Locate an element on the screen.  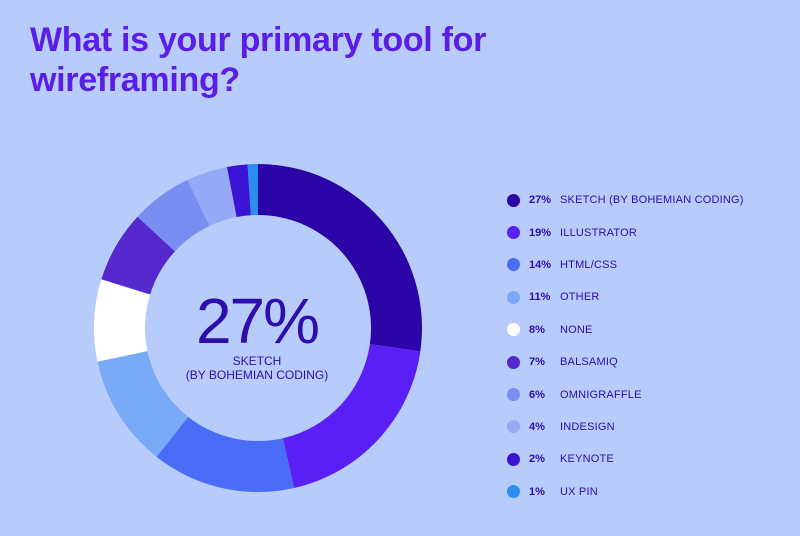
legend-percentage: 7% is located at coordinates (537, 362).